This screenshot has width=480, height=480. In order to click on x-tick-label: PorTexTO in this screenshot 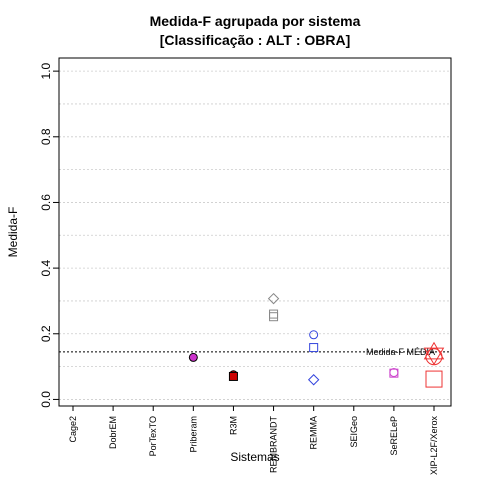, I will do `click(153, 436)`.